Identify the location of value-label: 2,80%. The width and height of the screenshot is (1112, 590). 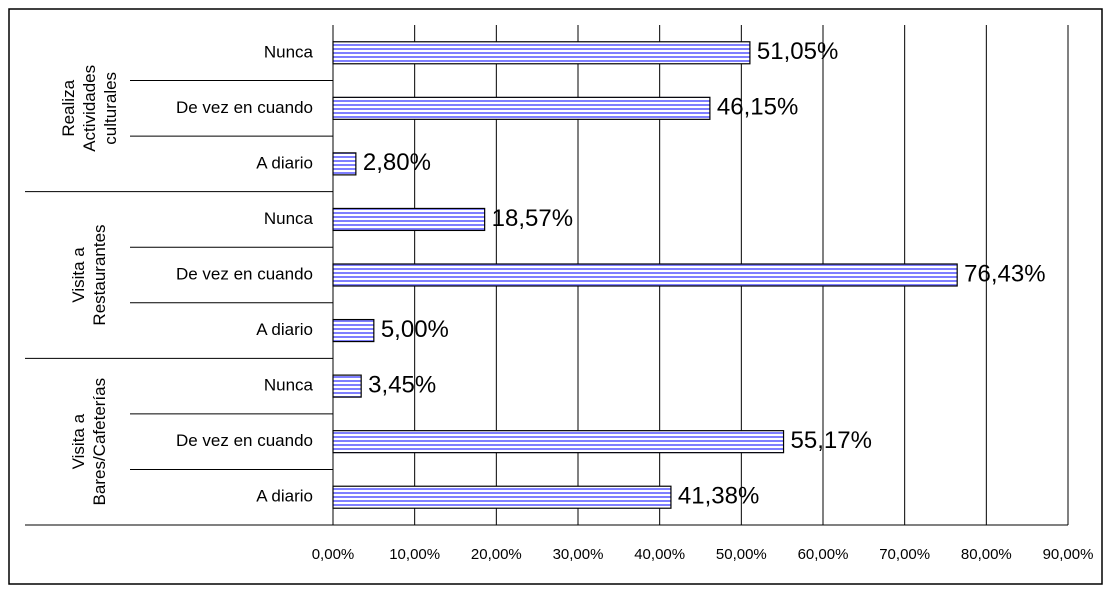
(397, 162).